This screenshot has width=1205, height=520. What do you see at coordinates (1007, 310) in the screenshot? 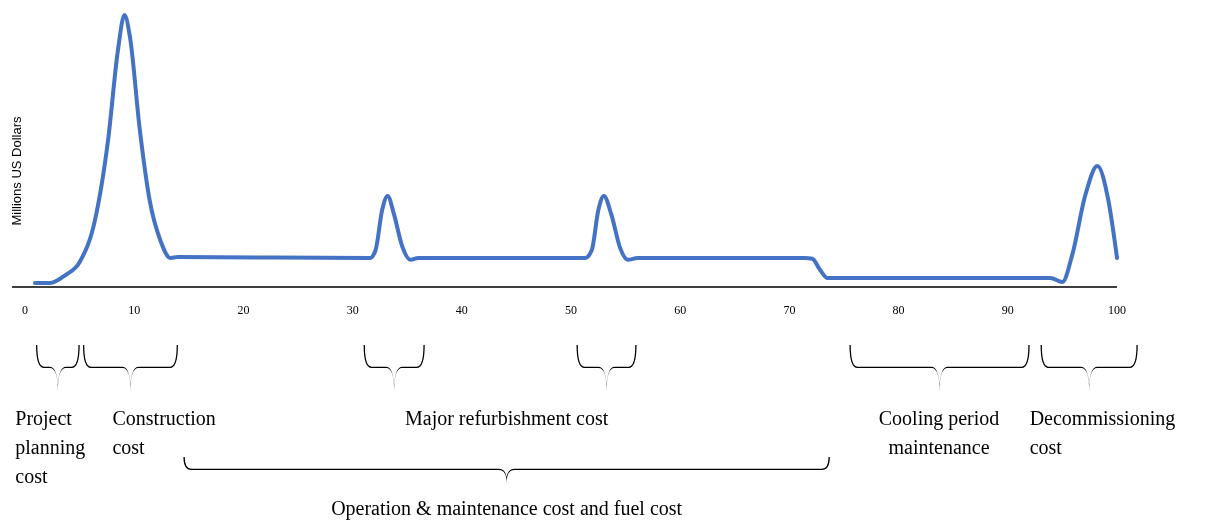
I see `x-tick-label: 90` at bounding box center [1007, 310].